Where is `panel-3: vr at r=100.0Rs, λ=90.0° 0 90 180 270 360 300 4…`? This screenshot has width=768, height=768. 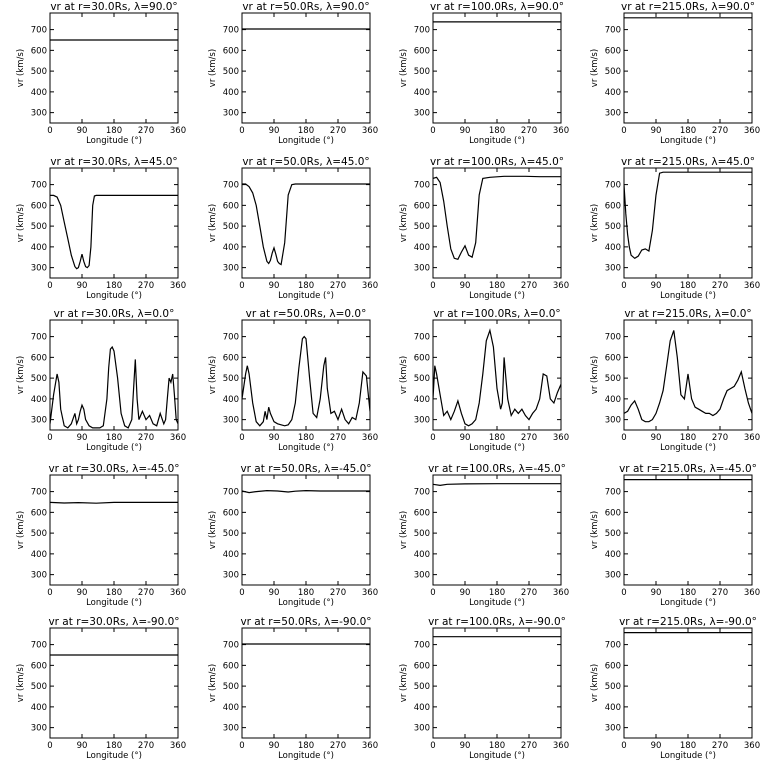 panel-3: vr at r=100.0Rs, λ=90.0° 0 90 180 270 360 300 4… is located at coordinates (484, 73).